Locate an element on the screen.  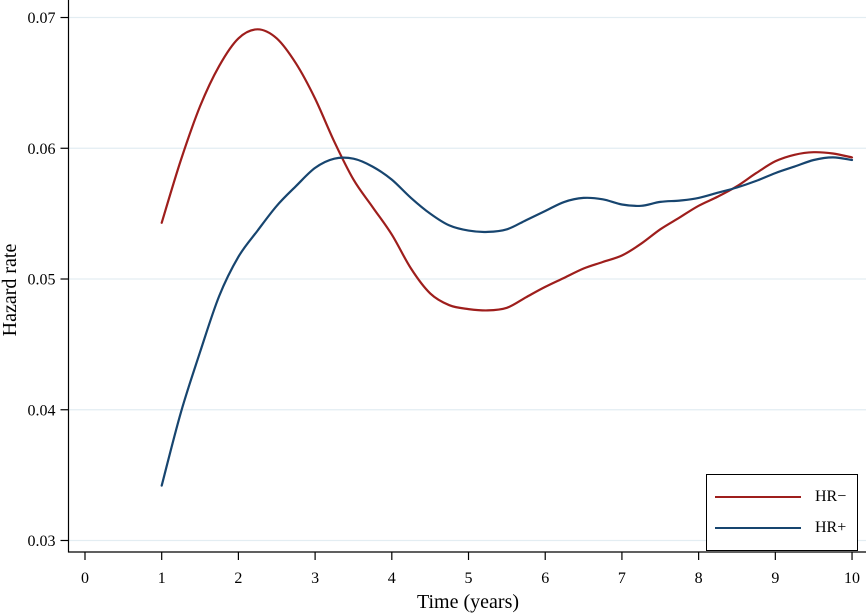
x-tick-label: 6 is located at coordinates (545, 578).